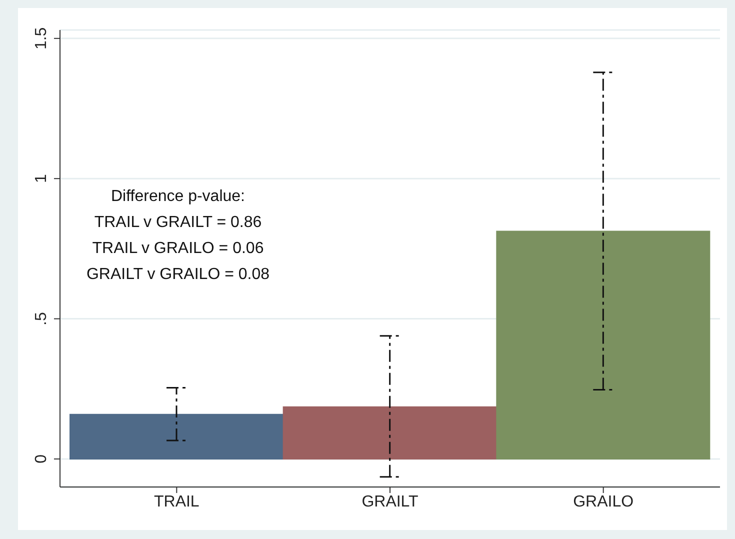  Describe the element at coordinates (178, 275) in the screenshot. I see `annotation: GRAILT v GRAILO = 0.08` at that location.